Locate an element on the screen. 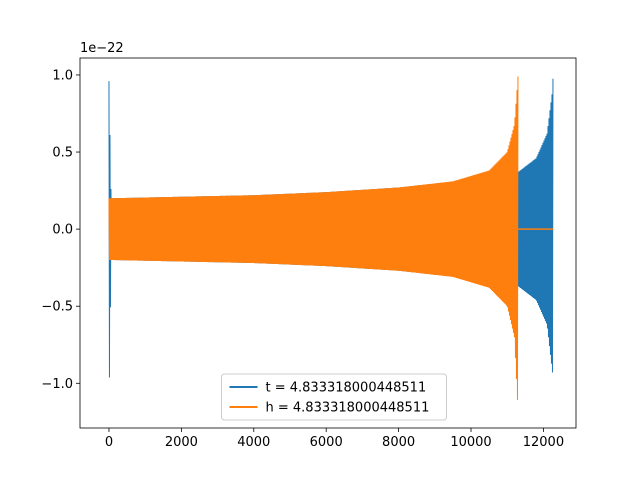 This screenshot has width=640, height=485. x-tick-label: 12000 is located at coordinates (543, 442).